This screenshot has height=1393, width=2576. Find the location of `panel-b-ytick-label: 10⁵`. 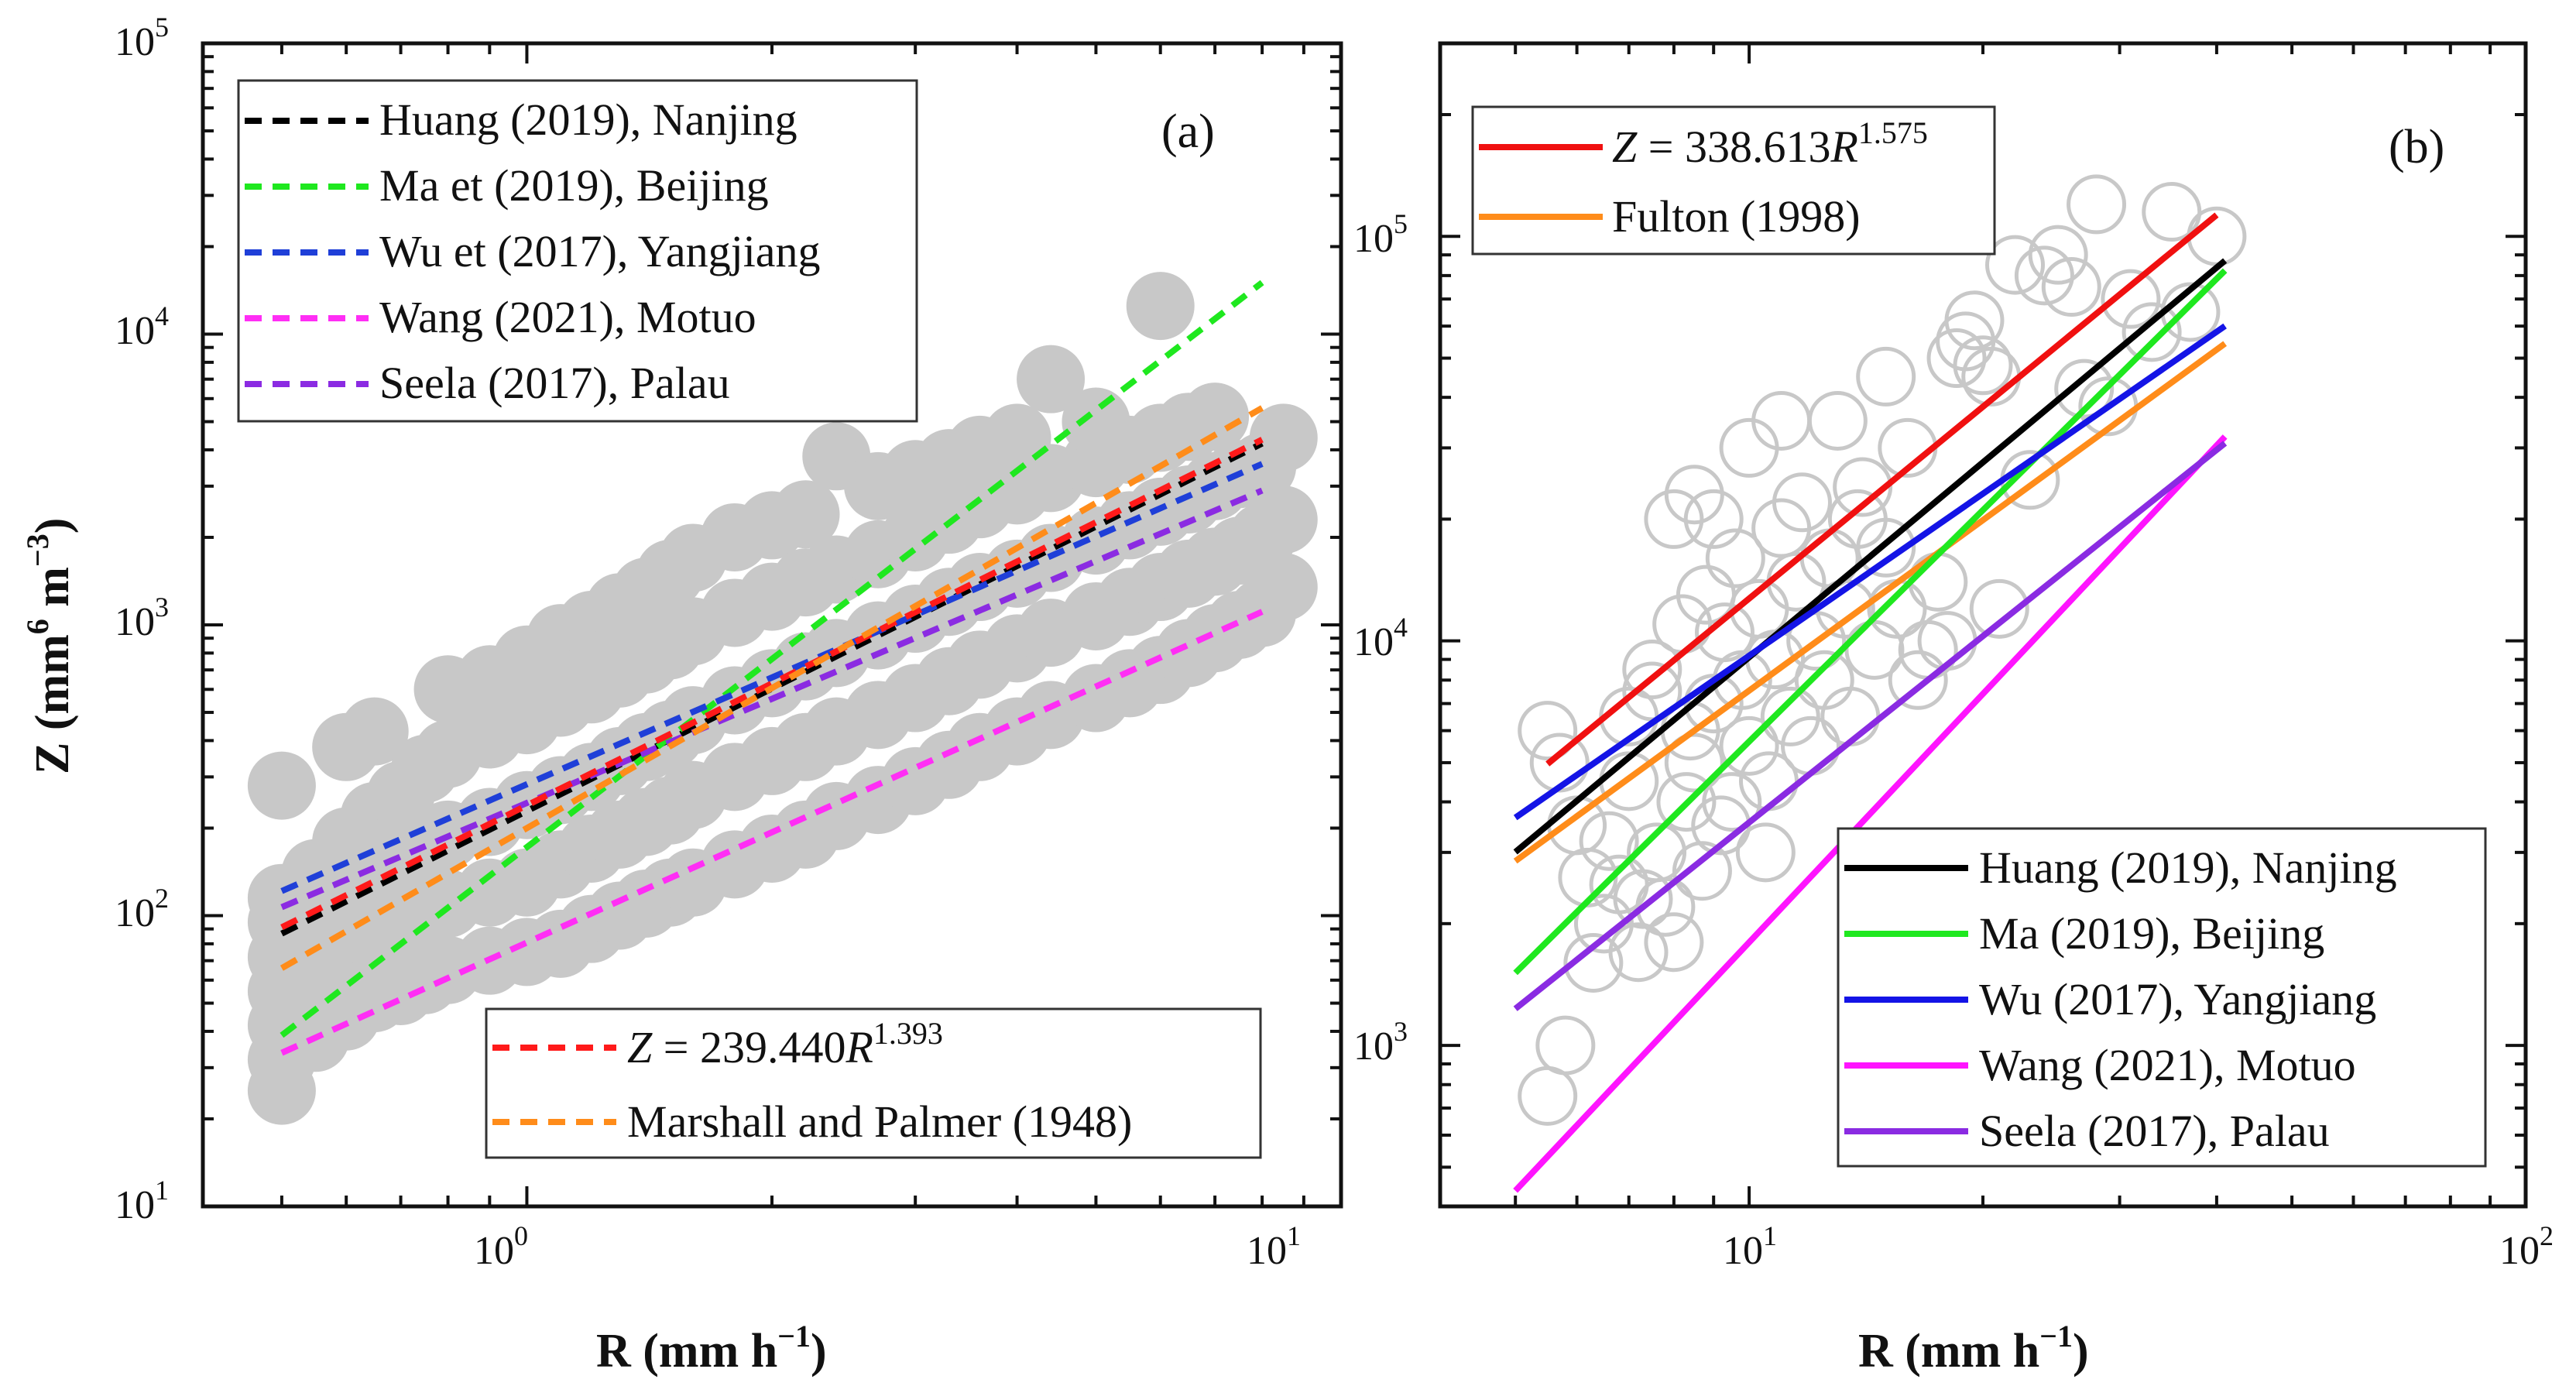

panel-b-ytick-label: 10⁵ is located at coordinates (1380, 234).